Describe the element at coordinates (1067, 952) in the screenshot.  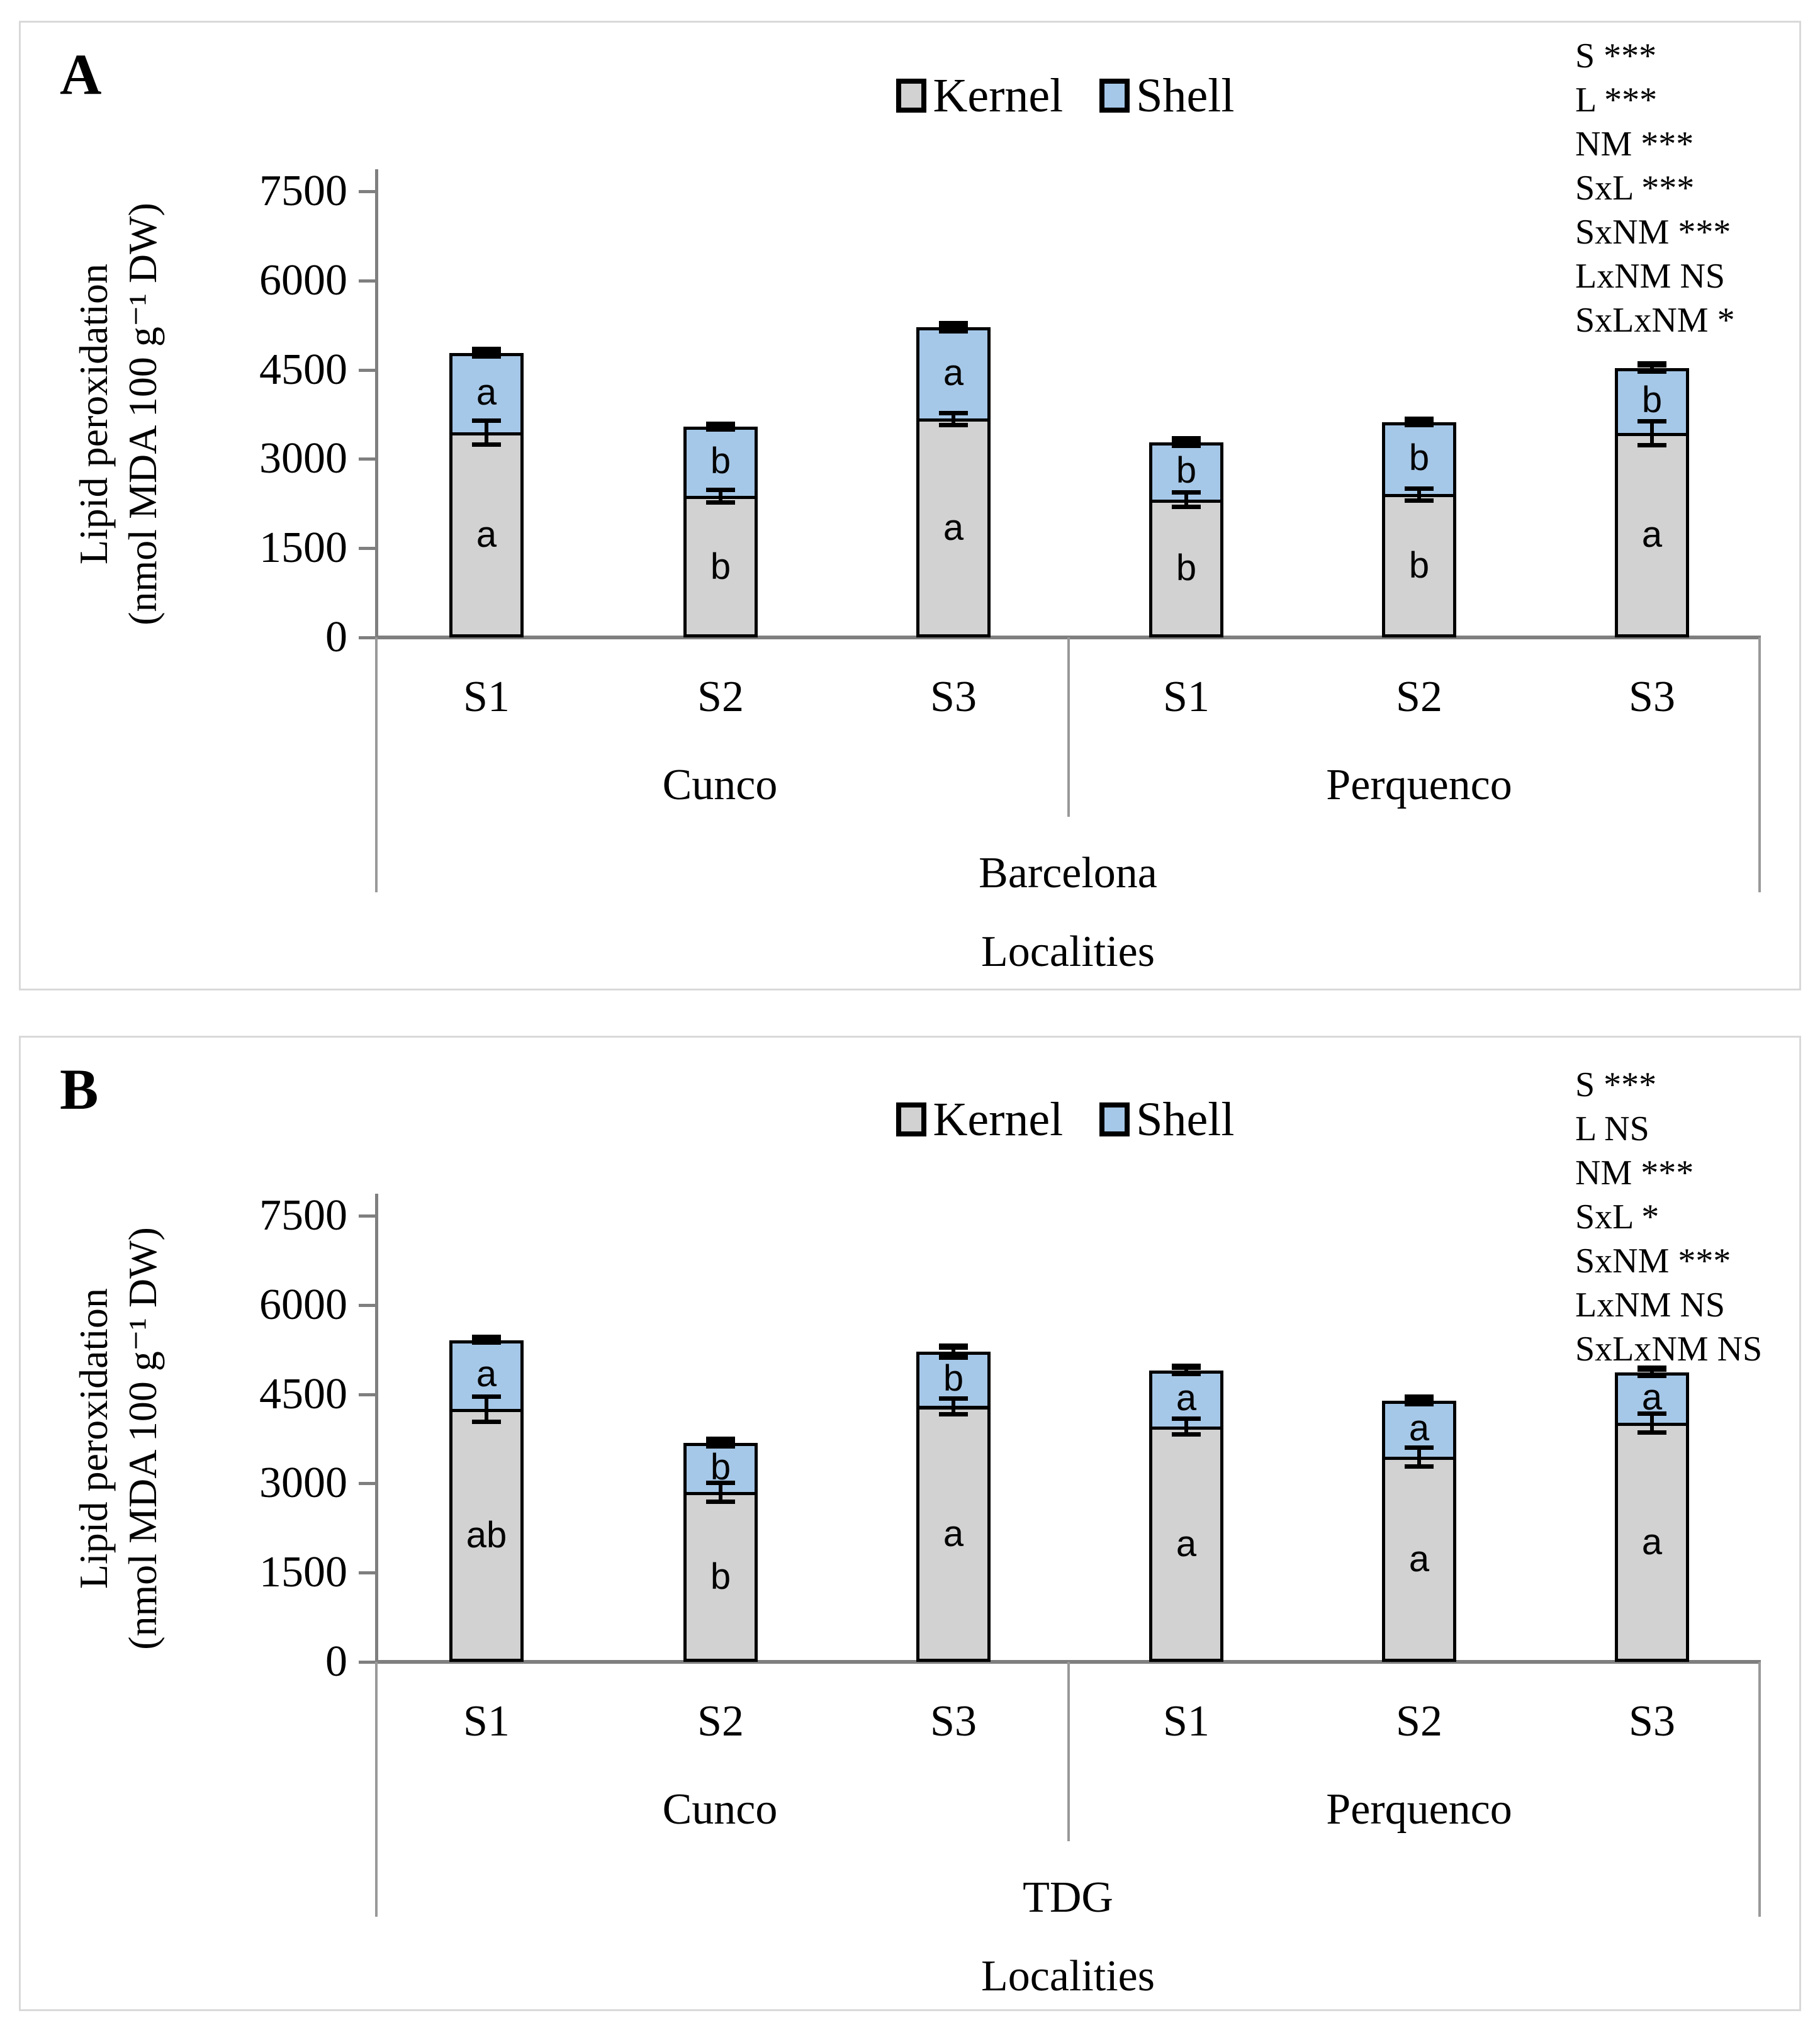
I see `x-axis-title: Localities` at that location.